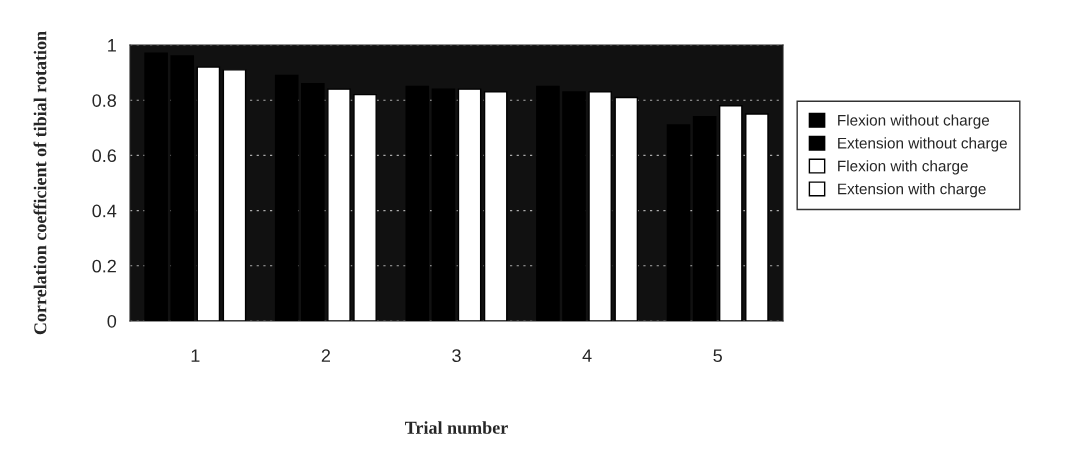  Describe the element at coordinates (112, 321) in the screenshot. I see `y-tick-label: 0` at that location.